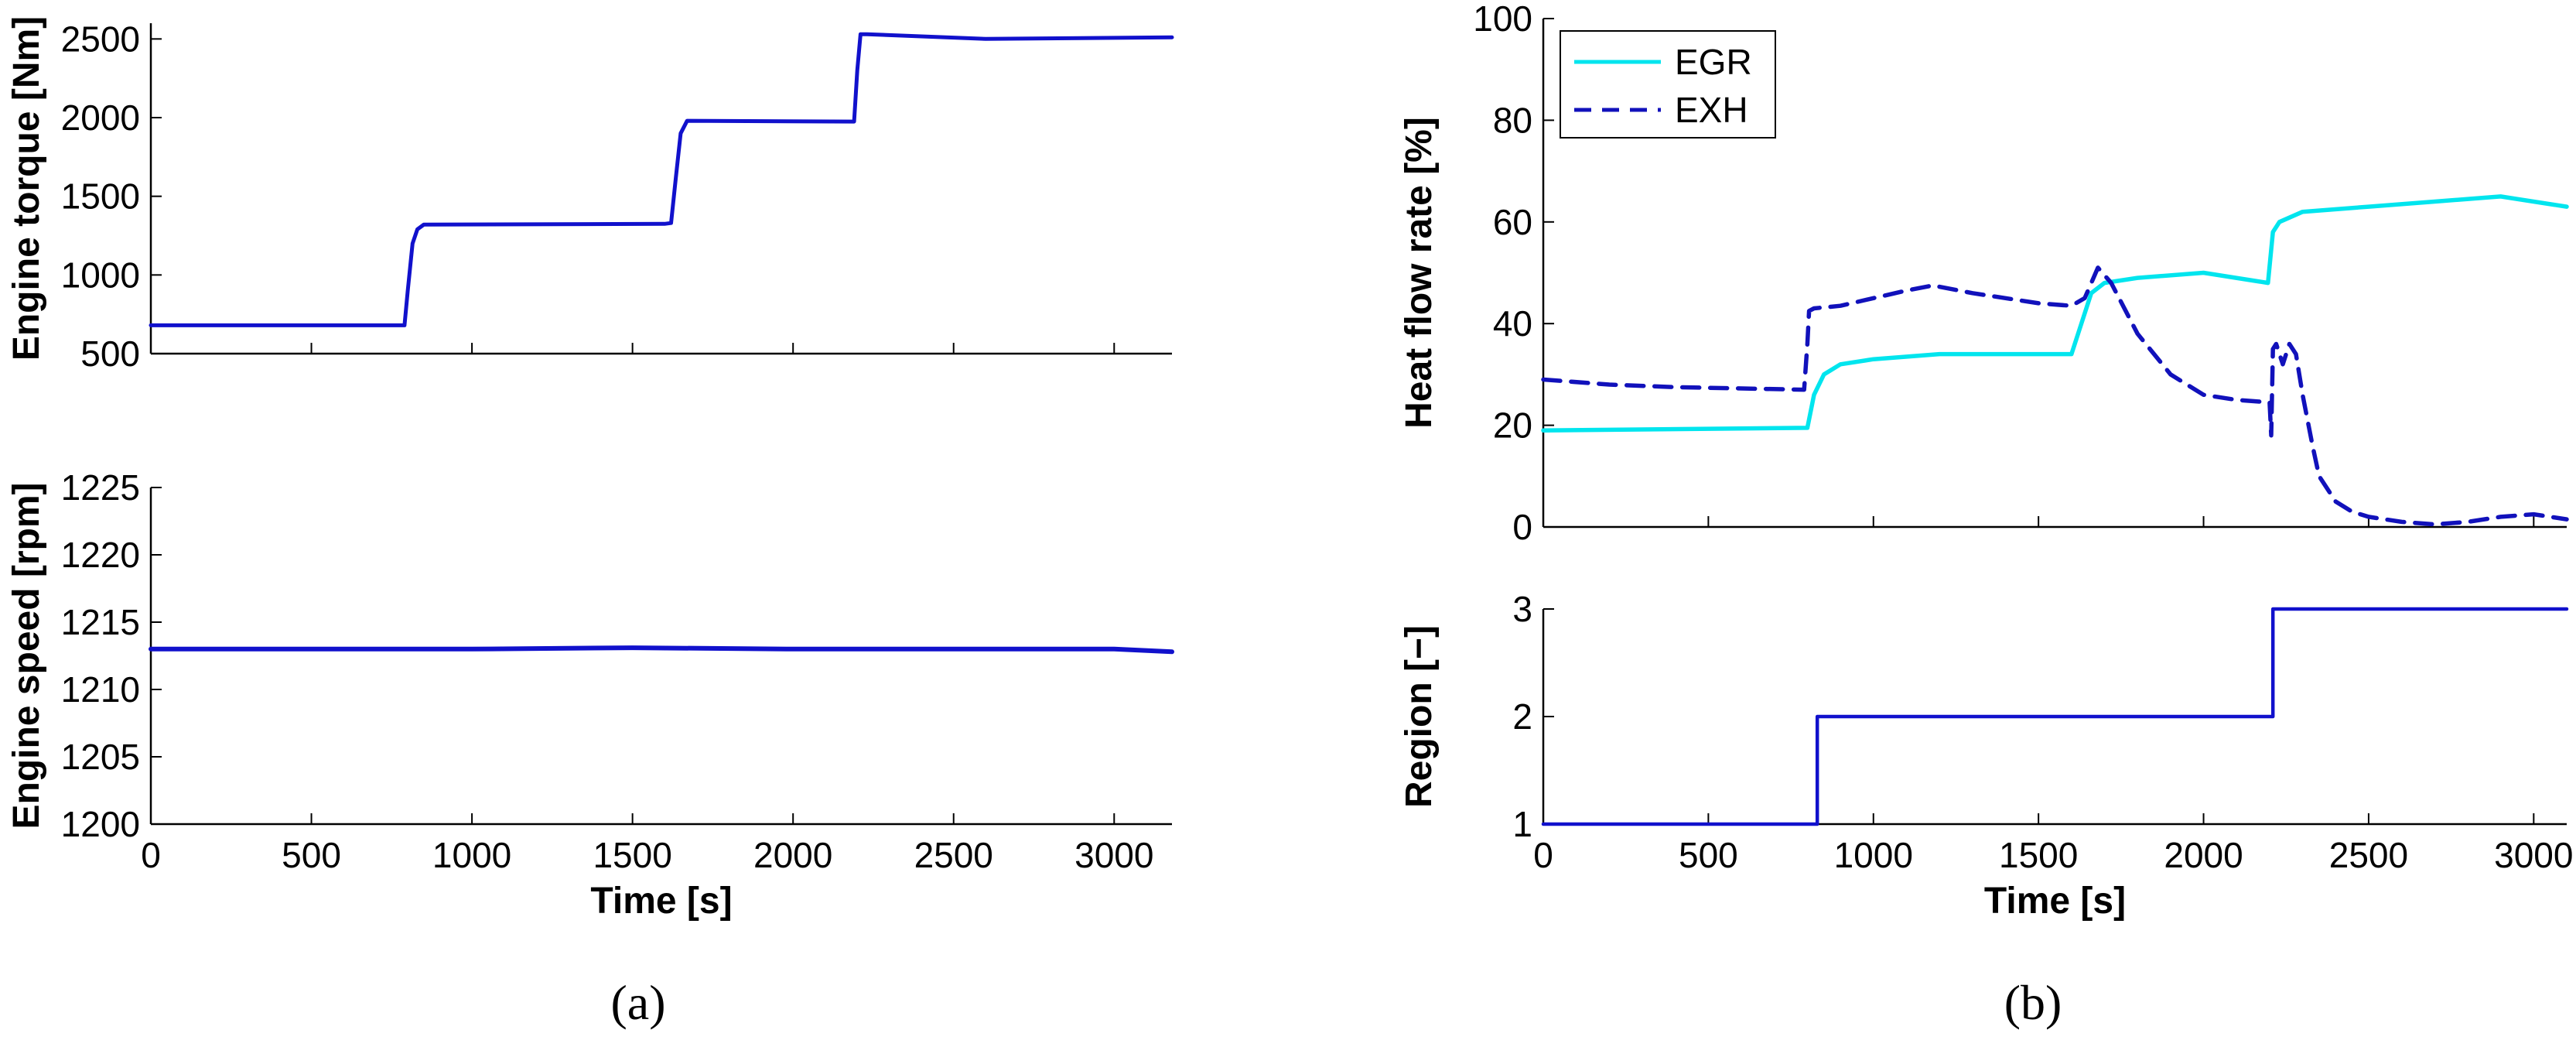 This screenshot has width=2576, height=1040. What do you see at coordinates (100, 689) in the screenshot?
I see `y-tick-label: 1210` at bounding box center [100, 689].